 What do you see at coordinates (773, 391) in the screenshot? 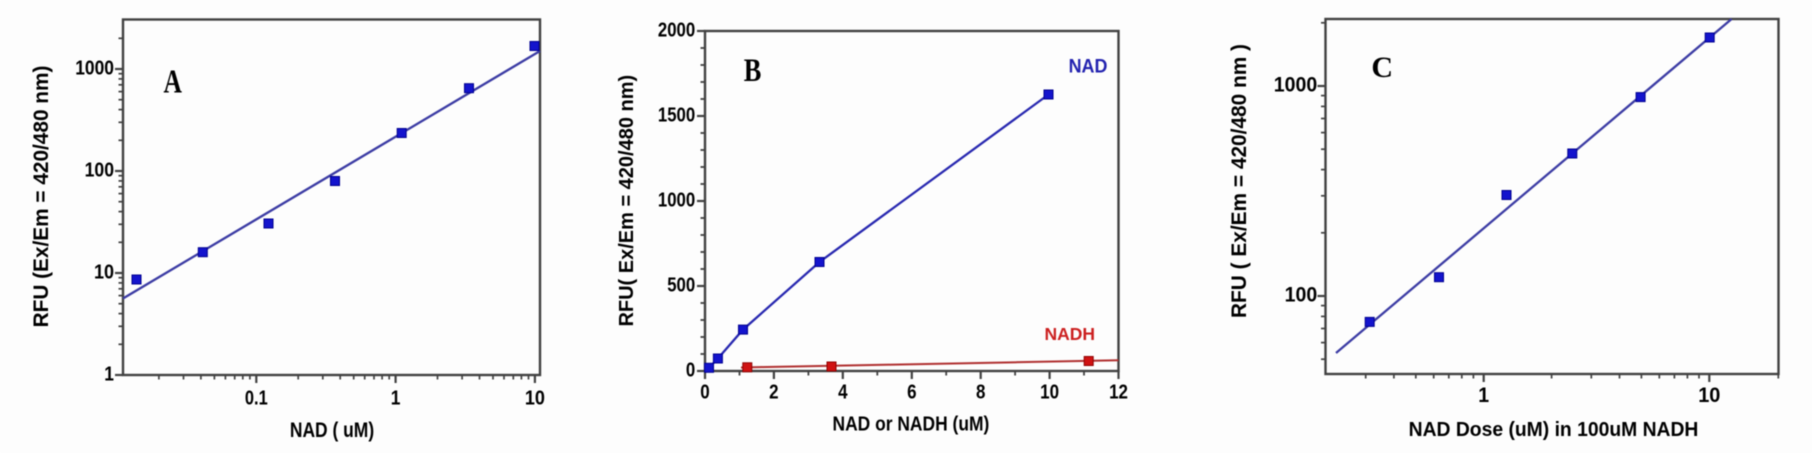
I see `svg-text: 2` at bounding box center [773, 391].